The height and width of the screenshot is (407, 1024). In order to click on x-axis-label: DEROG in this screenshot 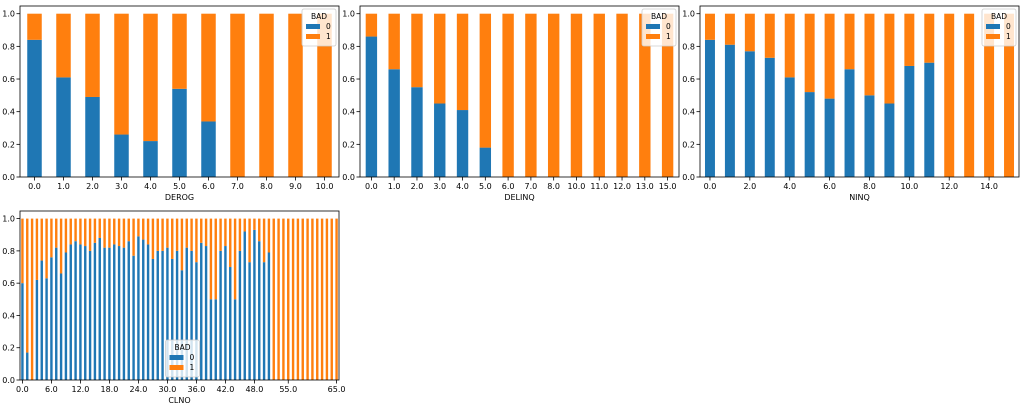, I will do `click(179, 197)`.